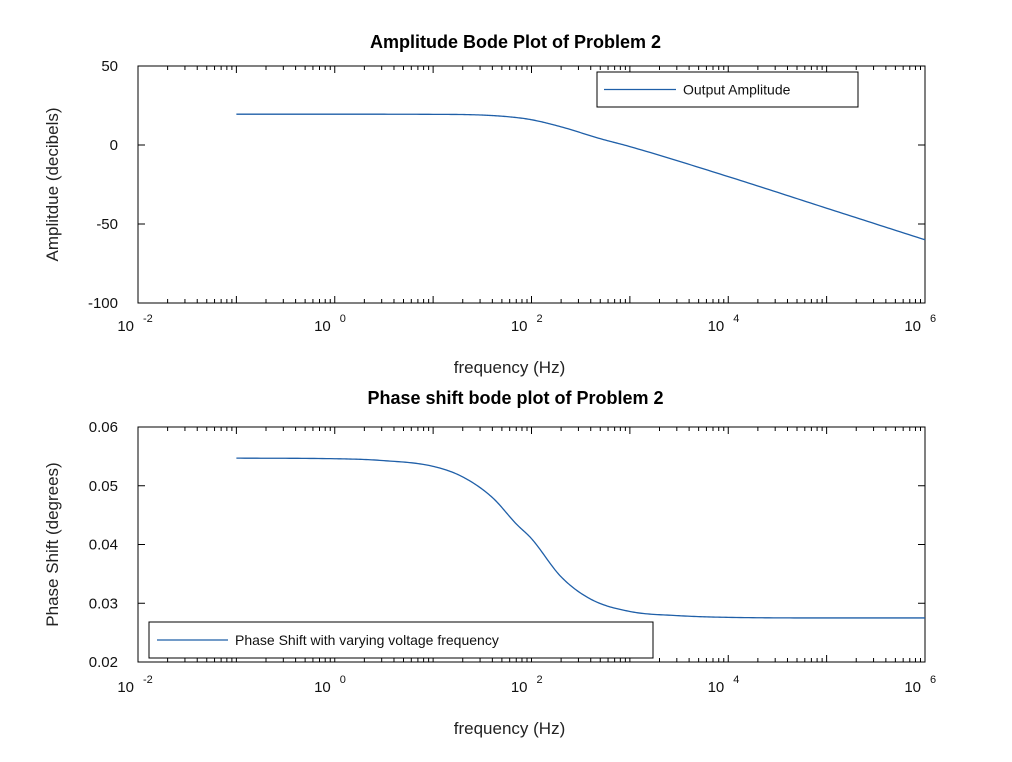  Describe the element at coordinates (515, 42) in the screenshot. I see `chart-title: Amplitude Bode Plot of Problem 2` at that location.